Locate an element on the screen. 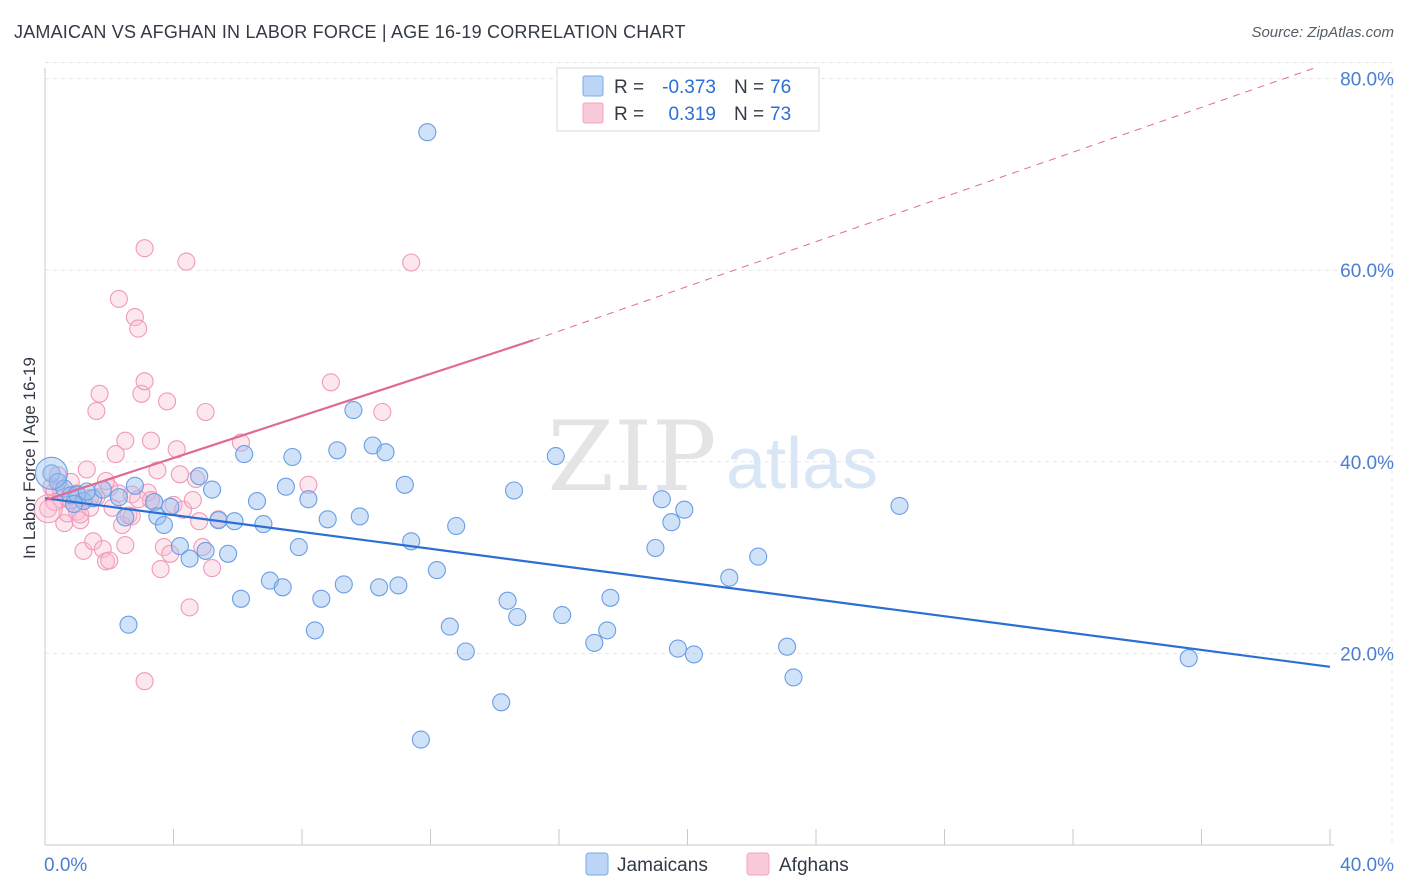 The image size is (1406, 892). series-legend: Jamaicans Afghans is located at coordinates (717, 864).